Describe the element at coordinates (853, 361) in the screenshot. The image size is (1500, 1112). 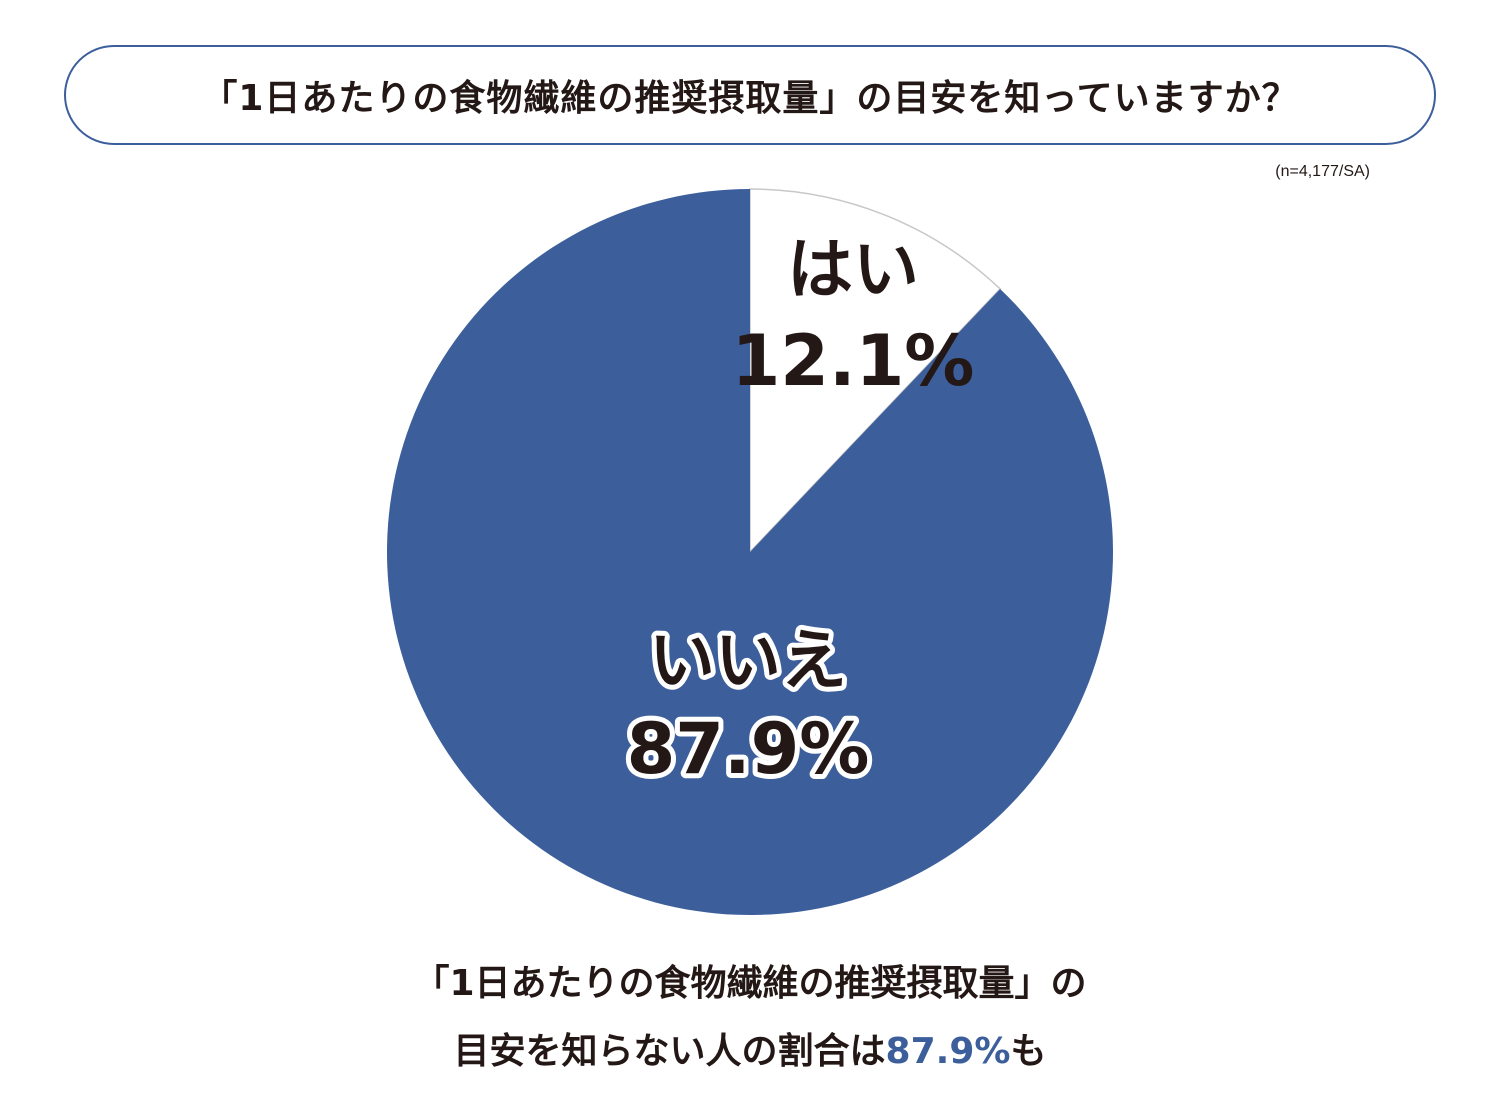
I see `slice-value-yes: 12.1%` at that location.